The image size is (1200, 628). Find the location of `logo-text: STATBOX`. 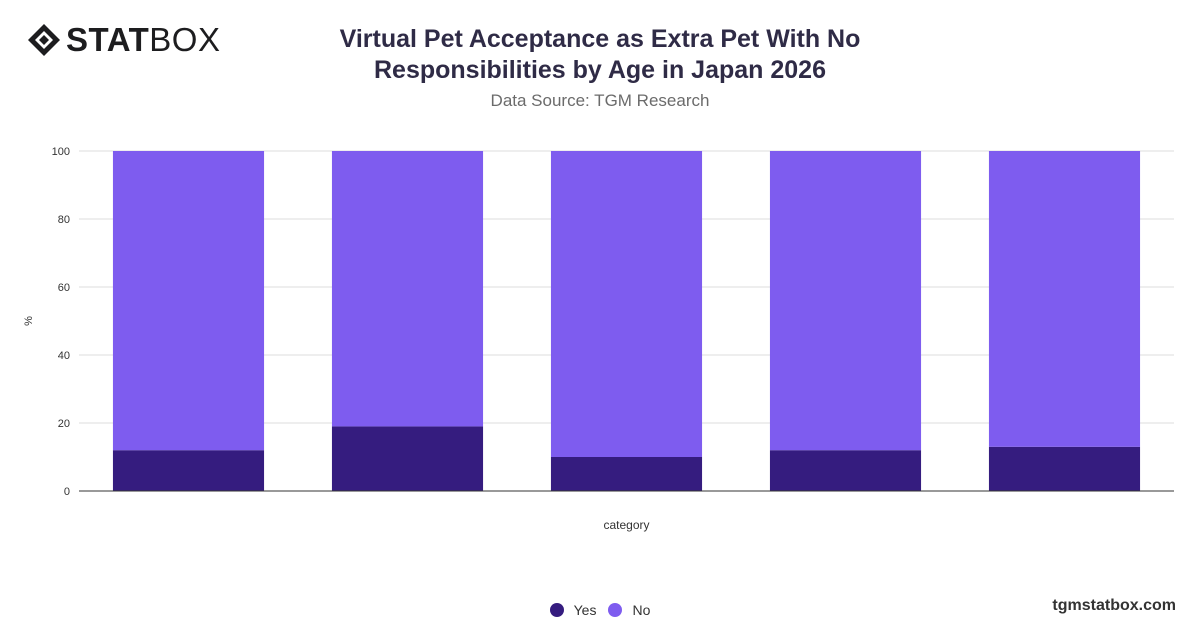

logo-text: STATBOX is located at coordinates (143, 40).